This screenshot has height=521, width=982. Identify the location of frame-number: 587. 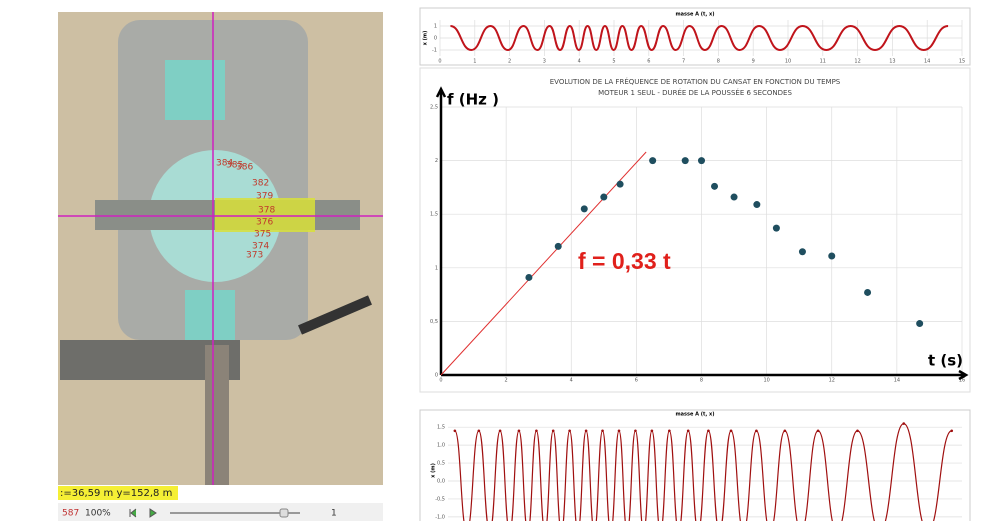
(70, 514).